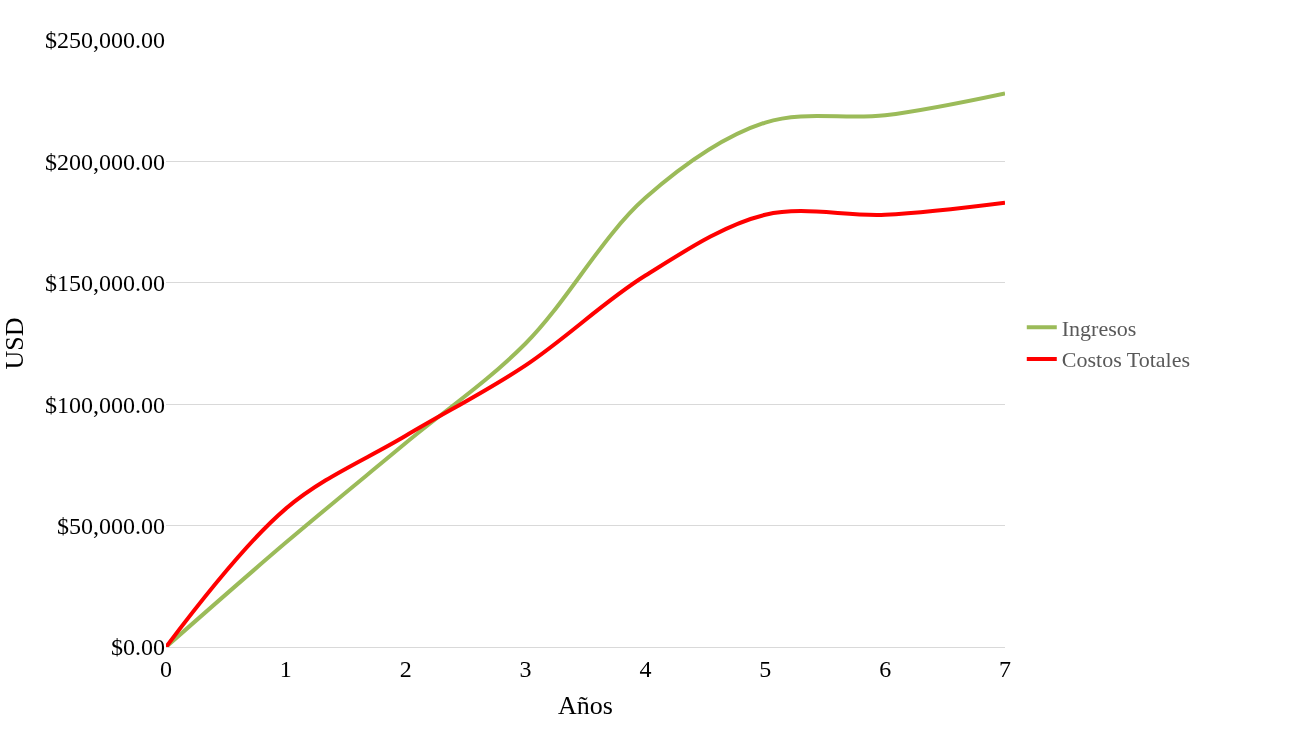 Image resolution: width=1295 pixels, height=747 pixels. Describe the element at coordinates (525, 668) in the screenshot. I see `x-tick-label: 3` at that location.